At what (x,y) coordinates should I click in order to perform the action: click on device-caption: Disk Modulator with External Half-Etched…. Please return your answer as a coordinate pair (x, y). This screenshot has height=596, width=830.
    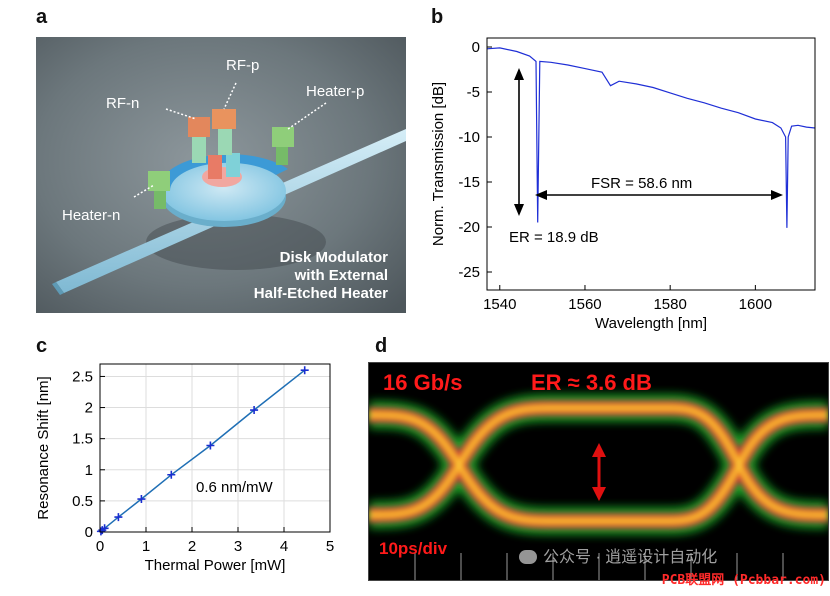
    Looking at the image, I should click on (321, 276).